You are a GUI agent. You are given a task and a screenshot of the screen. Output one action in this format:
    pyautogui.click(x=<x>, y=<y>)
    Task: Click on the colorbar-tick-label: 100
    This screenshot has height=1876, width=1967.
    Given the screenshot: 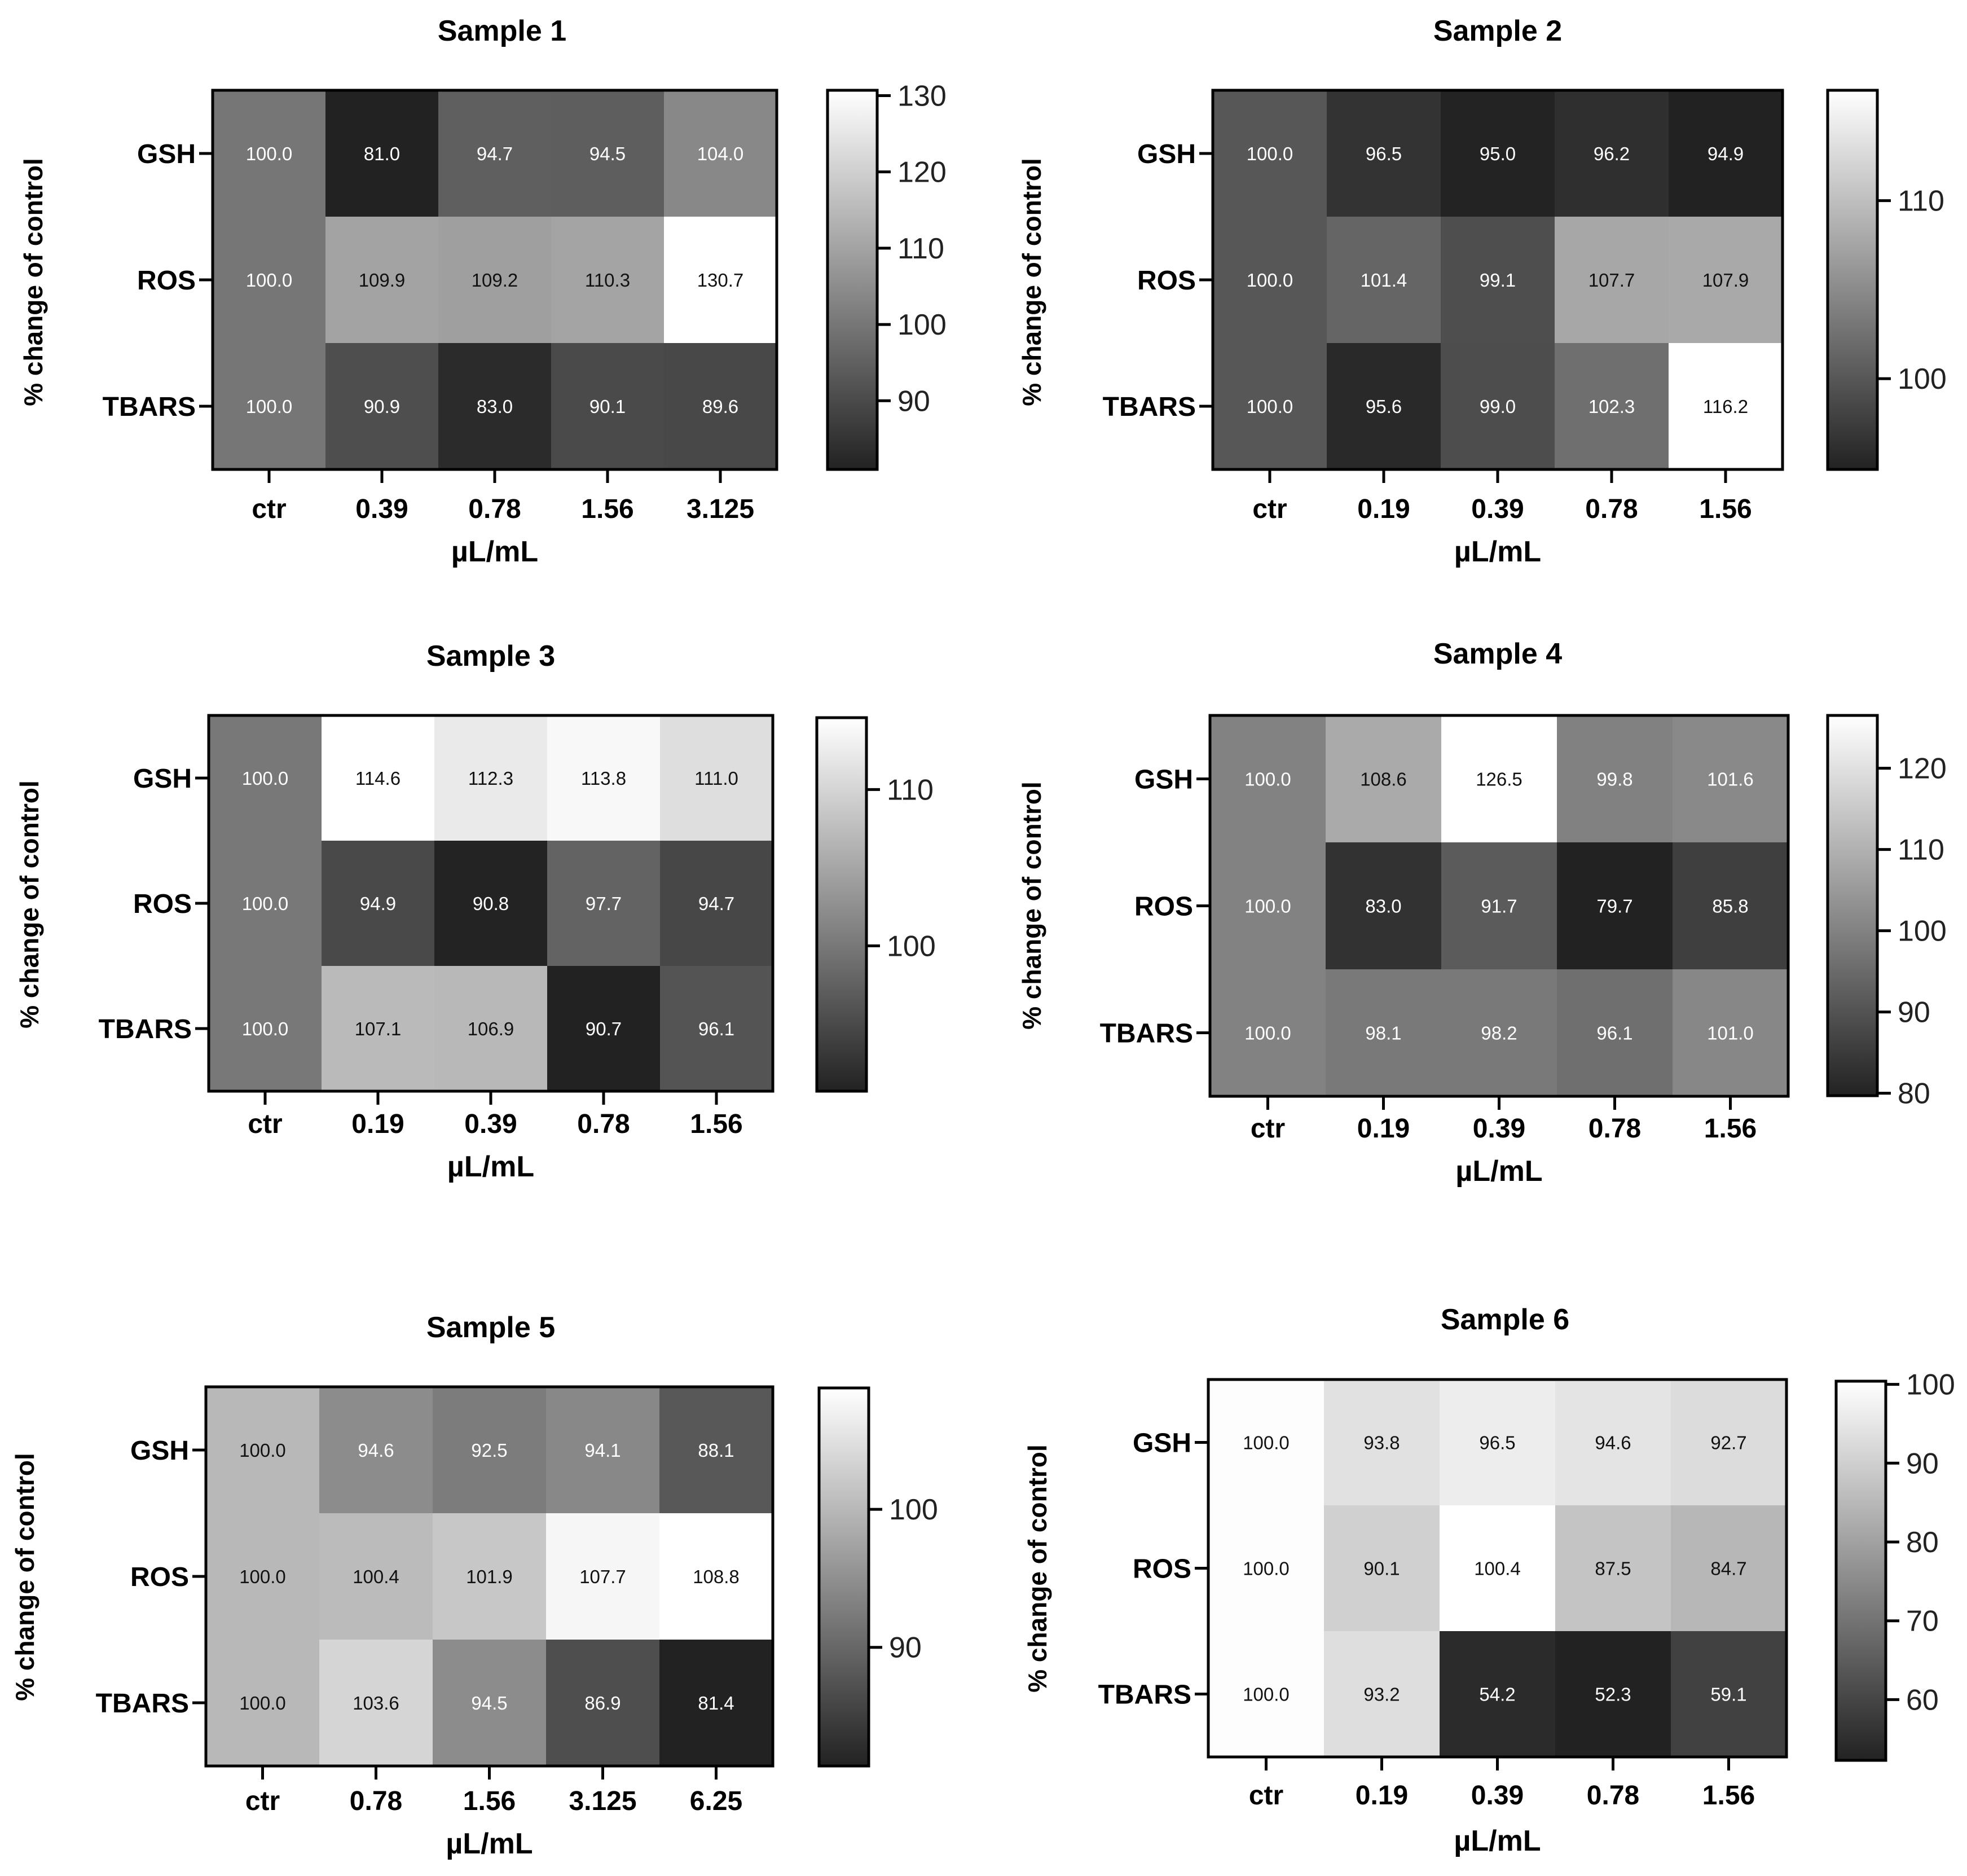 What is the action you would take?
    pyautogui.click(x=913, y=1509)
    